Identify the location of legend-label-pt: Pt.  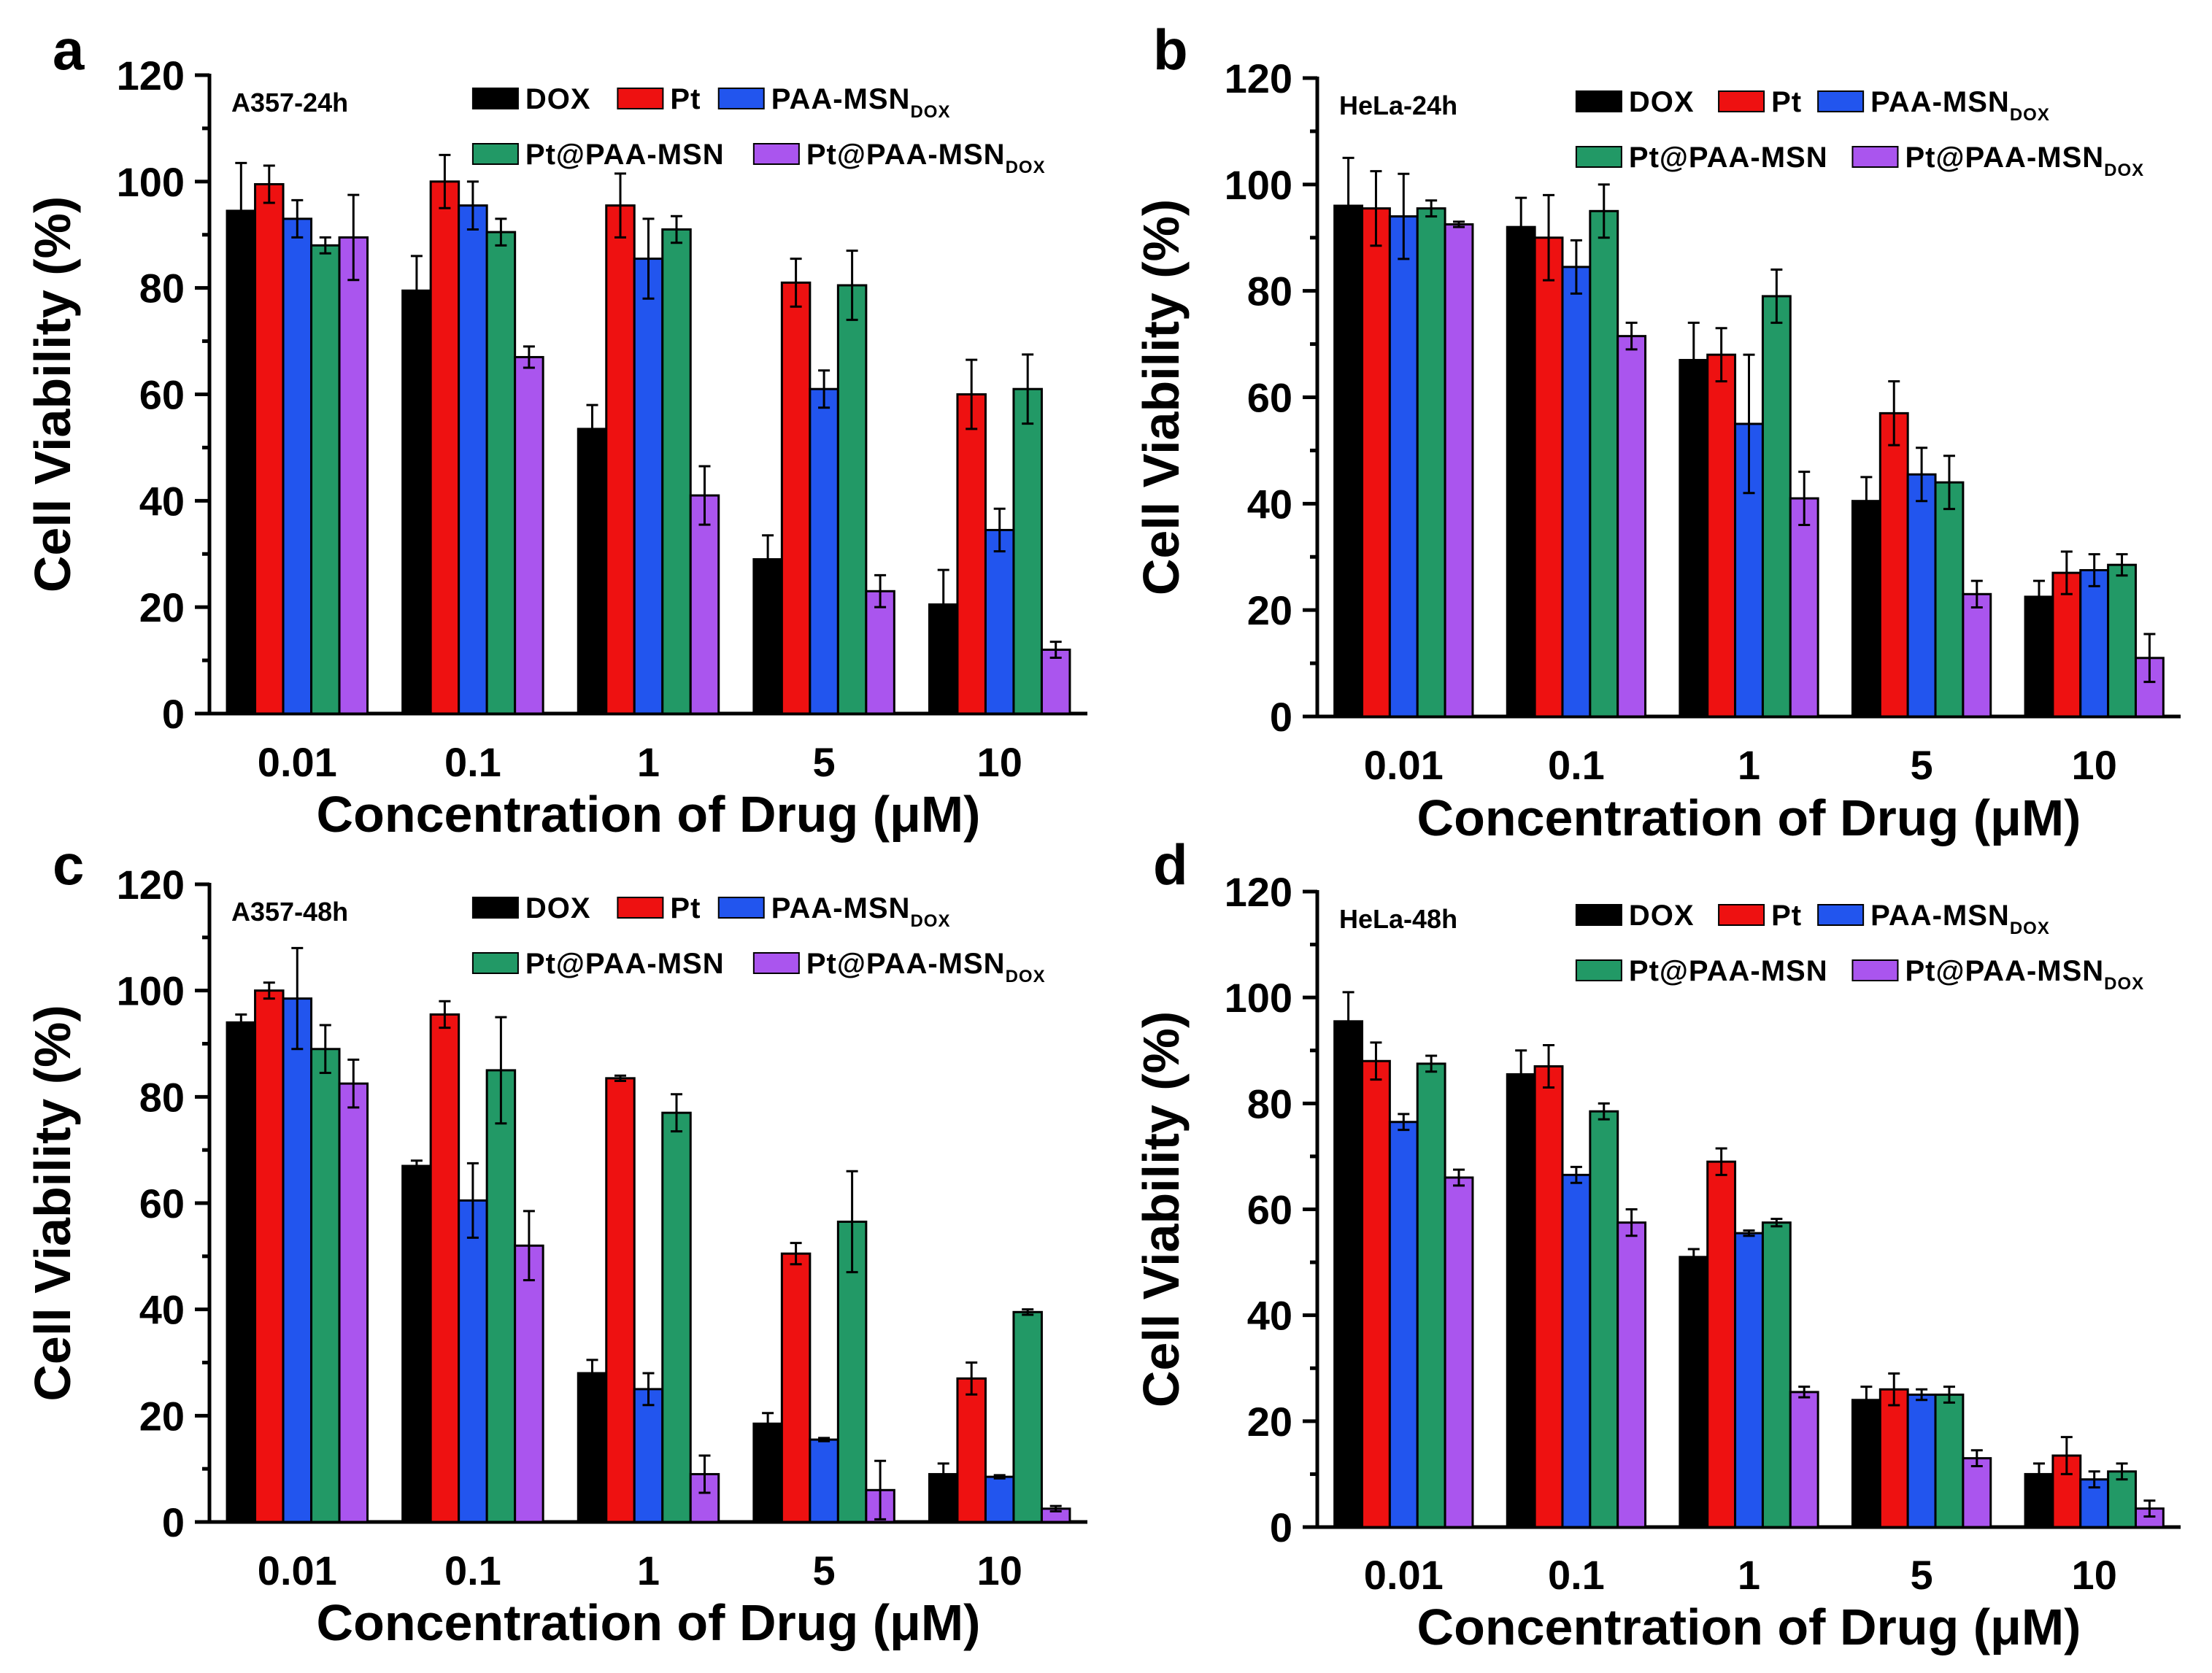
(1786, 916).